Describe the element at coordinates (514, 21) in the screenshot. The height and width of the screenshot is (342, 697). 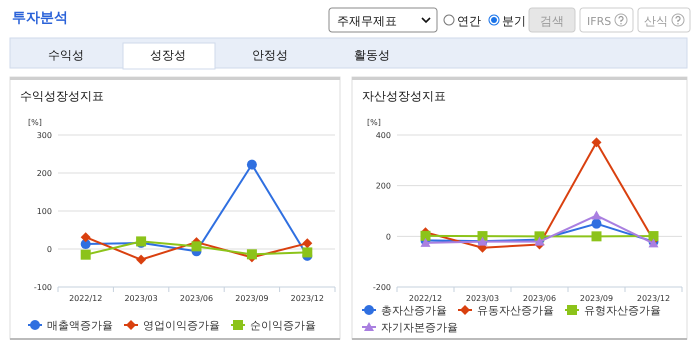
I see `text: 분기` at that location.